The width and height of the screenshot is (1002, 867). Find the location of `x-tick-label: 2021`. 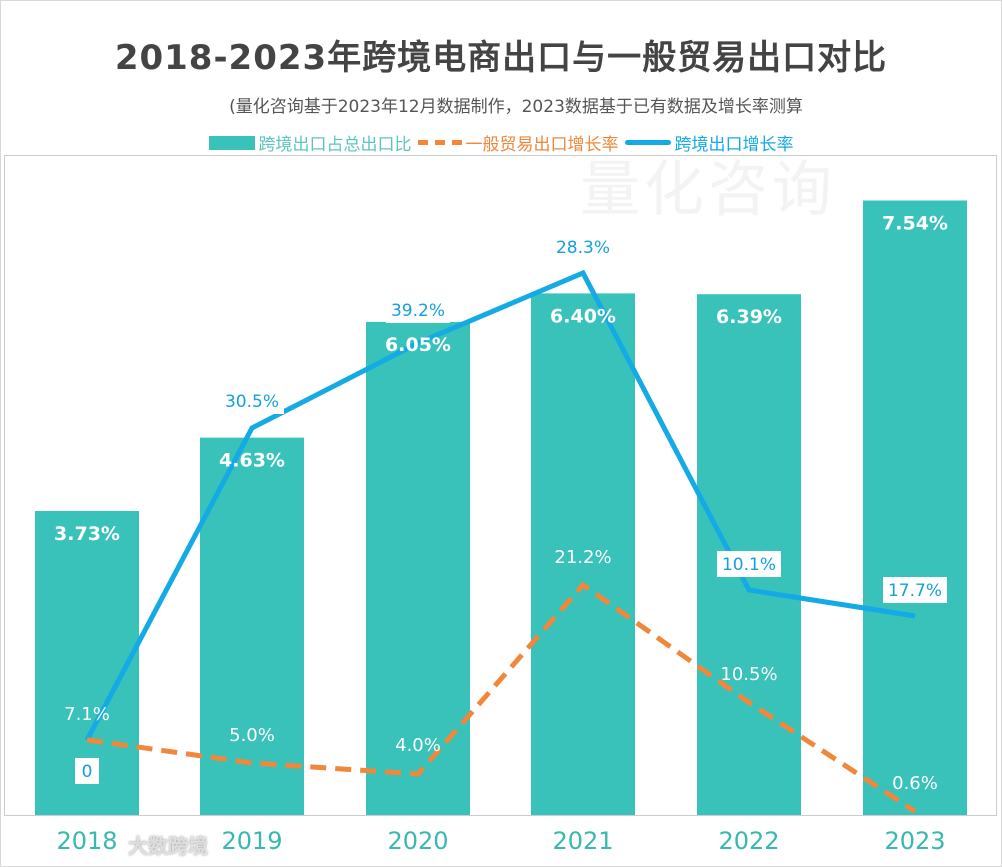

x-tick-label: 2021 is located at coordinates (582, 841).